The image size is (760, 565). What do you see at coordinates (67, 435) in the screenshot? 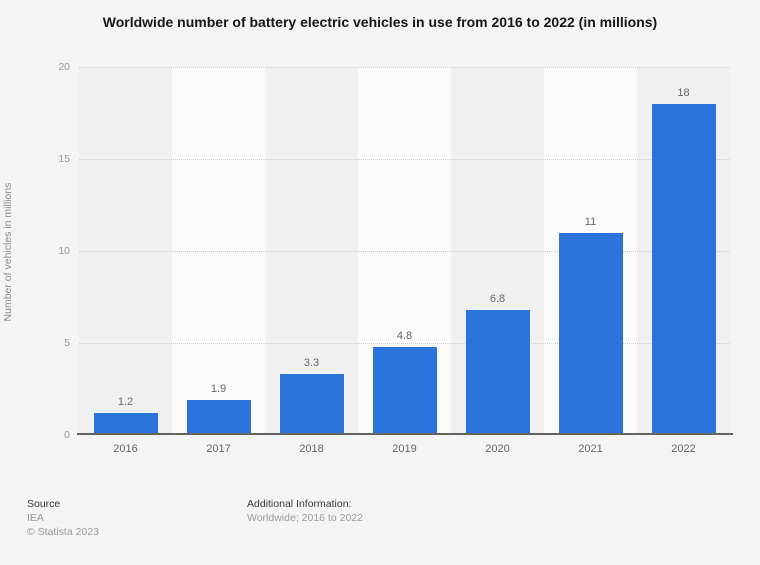
I see `y-tick-0: 0` at bounding box center [67, 435].